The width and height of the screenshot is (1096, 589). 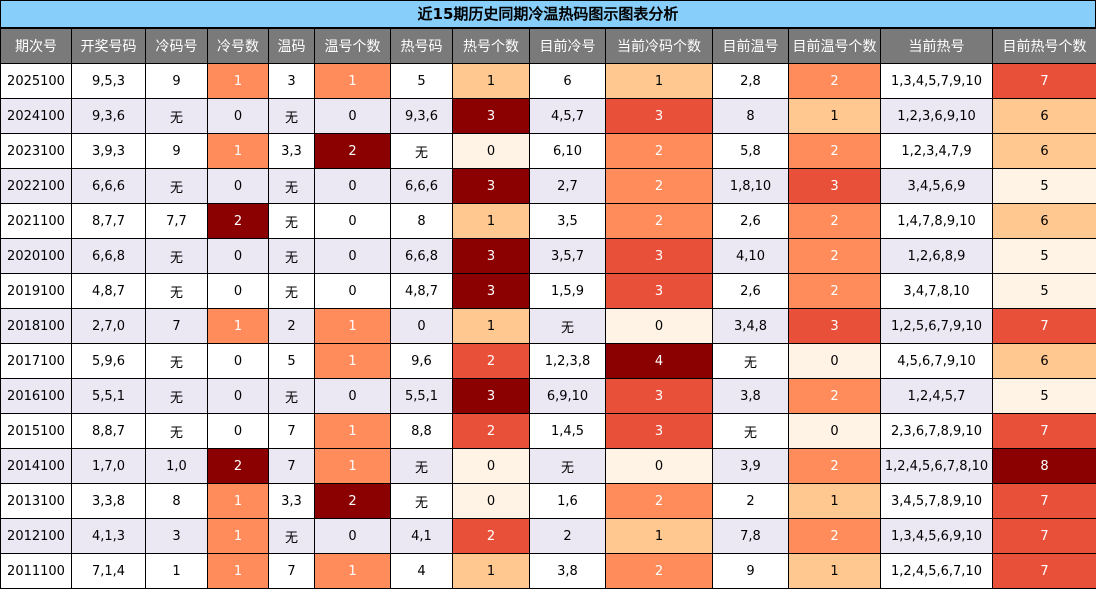 What do you see at coordinates (36, 116) in the screenshot?
I see `table-cell: 2024100` at bounding box center [36, 116].